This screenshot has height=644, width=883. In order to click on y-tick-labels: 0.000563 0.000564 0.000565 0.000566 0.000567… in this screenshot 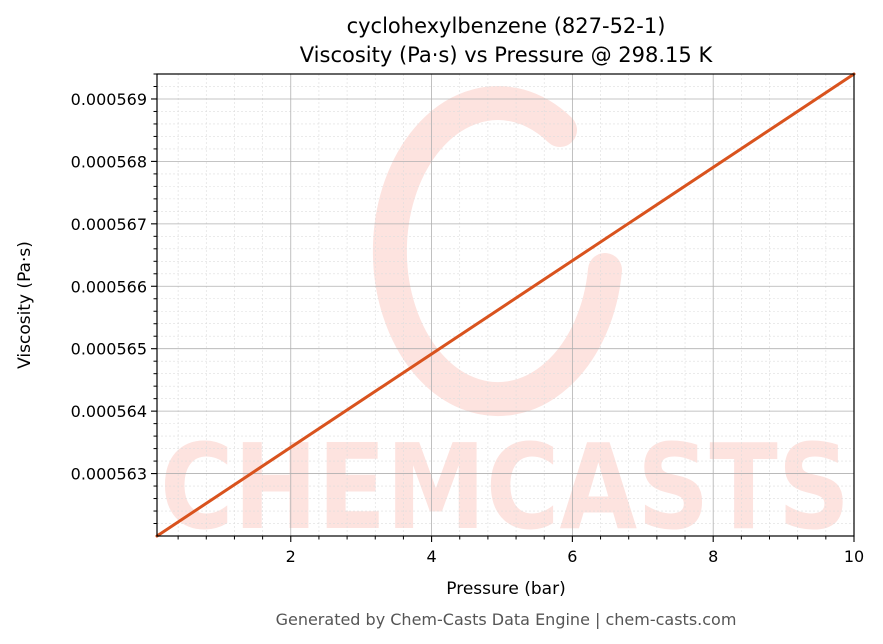, I will do `click(109, 287)`.